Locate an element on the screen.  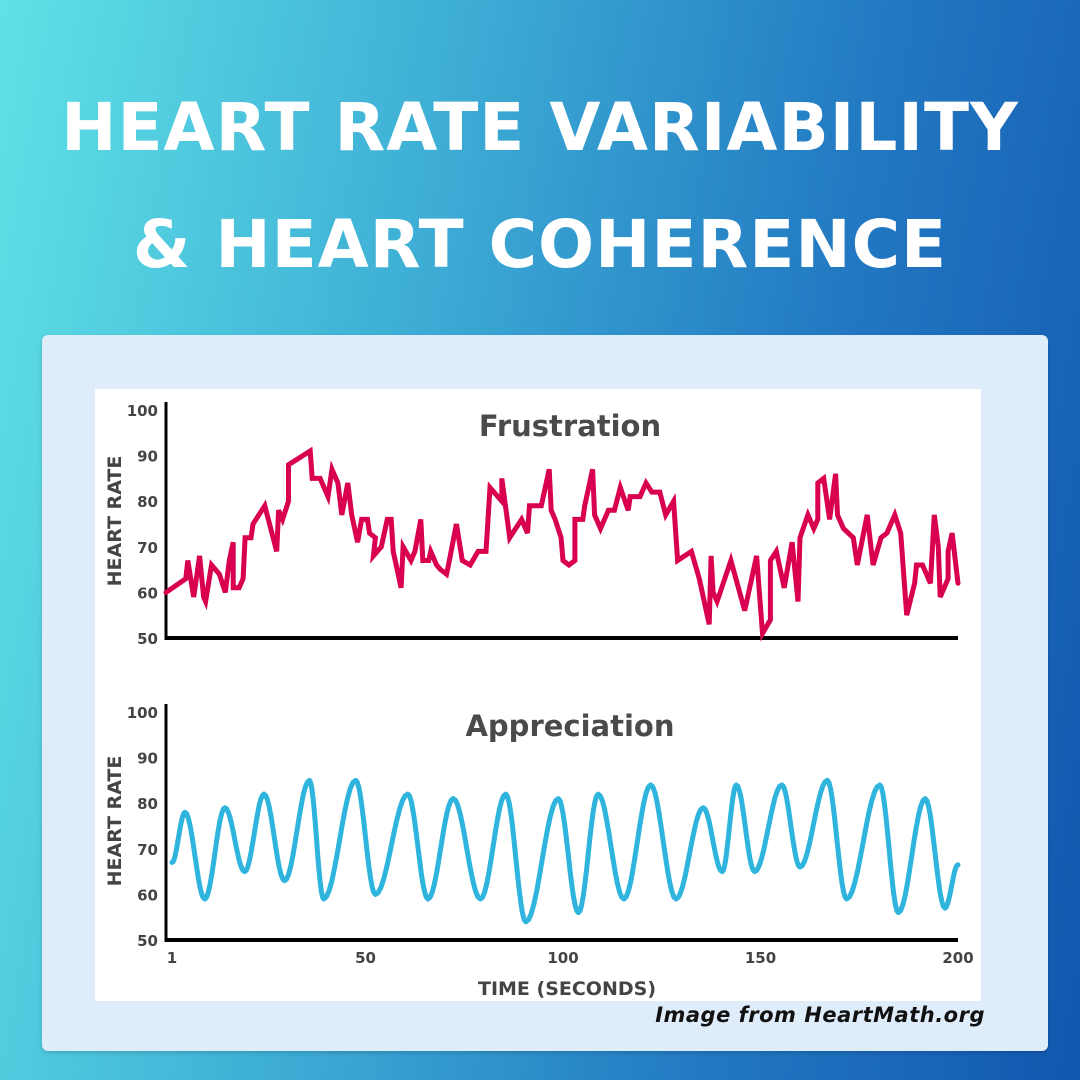
frustration-y-tick-label: 70 is located at coordinates (147, 548).